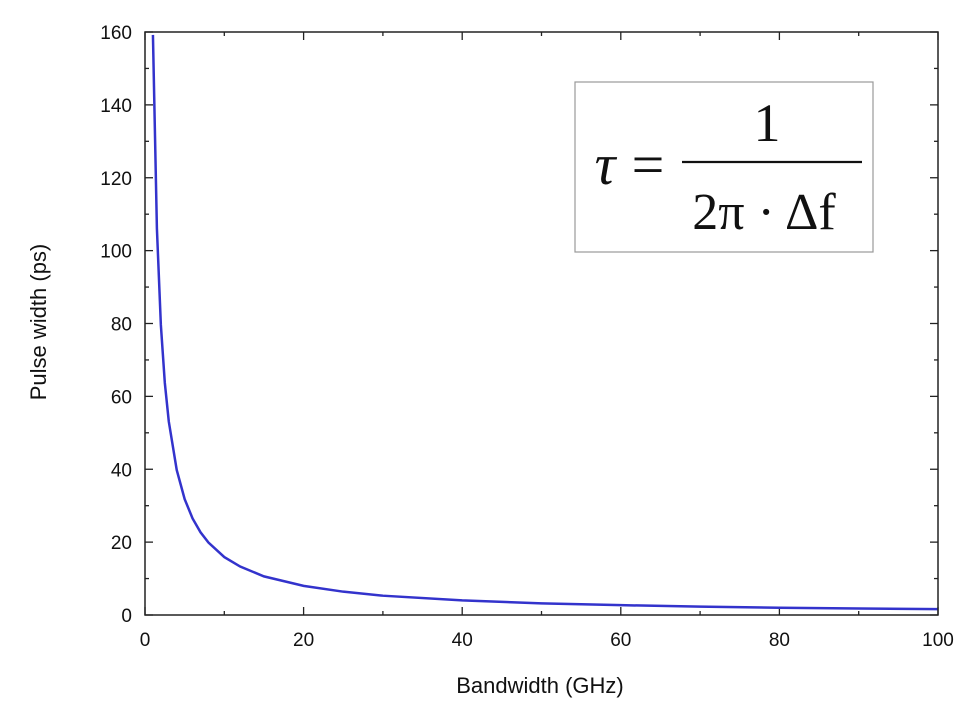 Image resolution: width=970 pixels, height=720 pixels. What do you see at coordinates (547, 640) in the screenshot?
I see `x-tick-labels: 0 20 40 60 80 100` at bounding box center [547, 640].